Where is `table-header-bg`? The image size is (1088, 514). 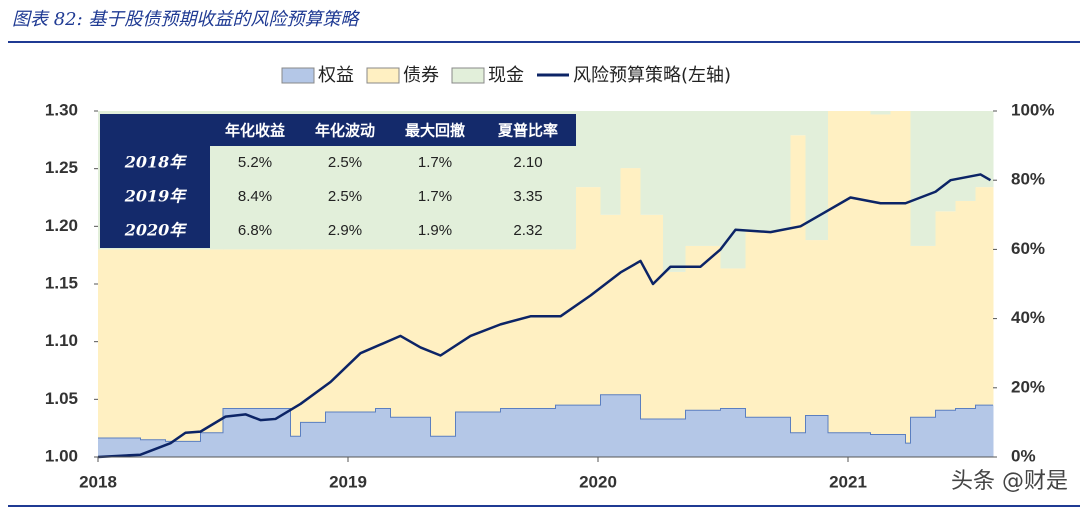 table-header-bg is located at coordinates (338, 130).